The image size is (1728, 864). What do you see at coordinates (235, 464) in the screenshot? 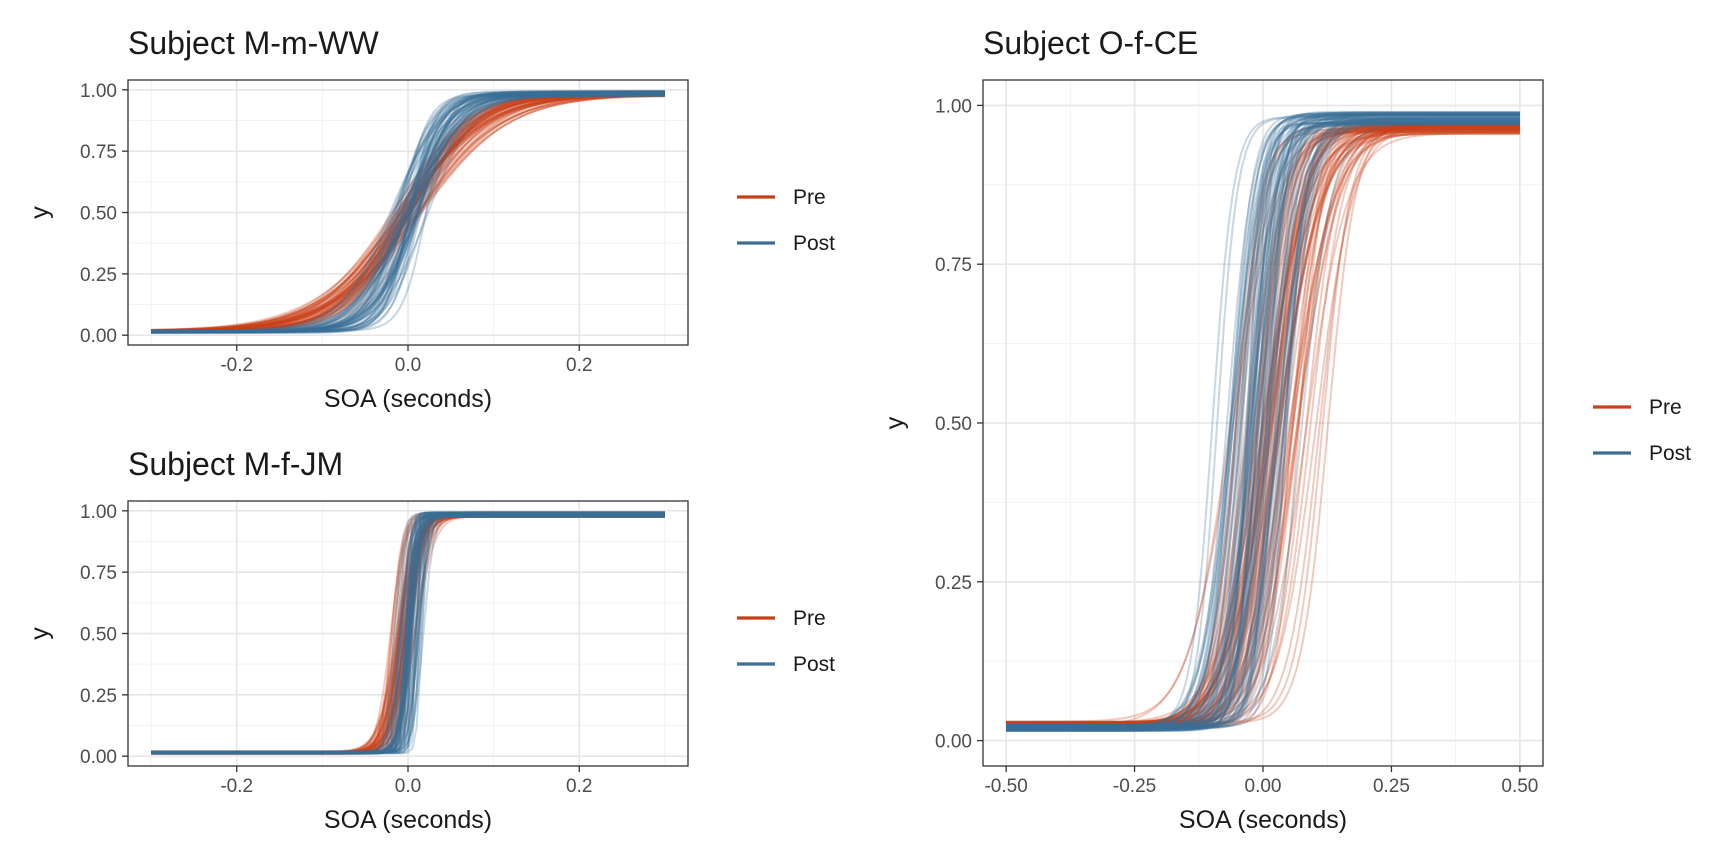
I see `chart-title: Subject M-f-JM` at bounding box center [235, 464].